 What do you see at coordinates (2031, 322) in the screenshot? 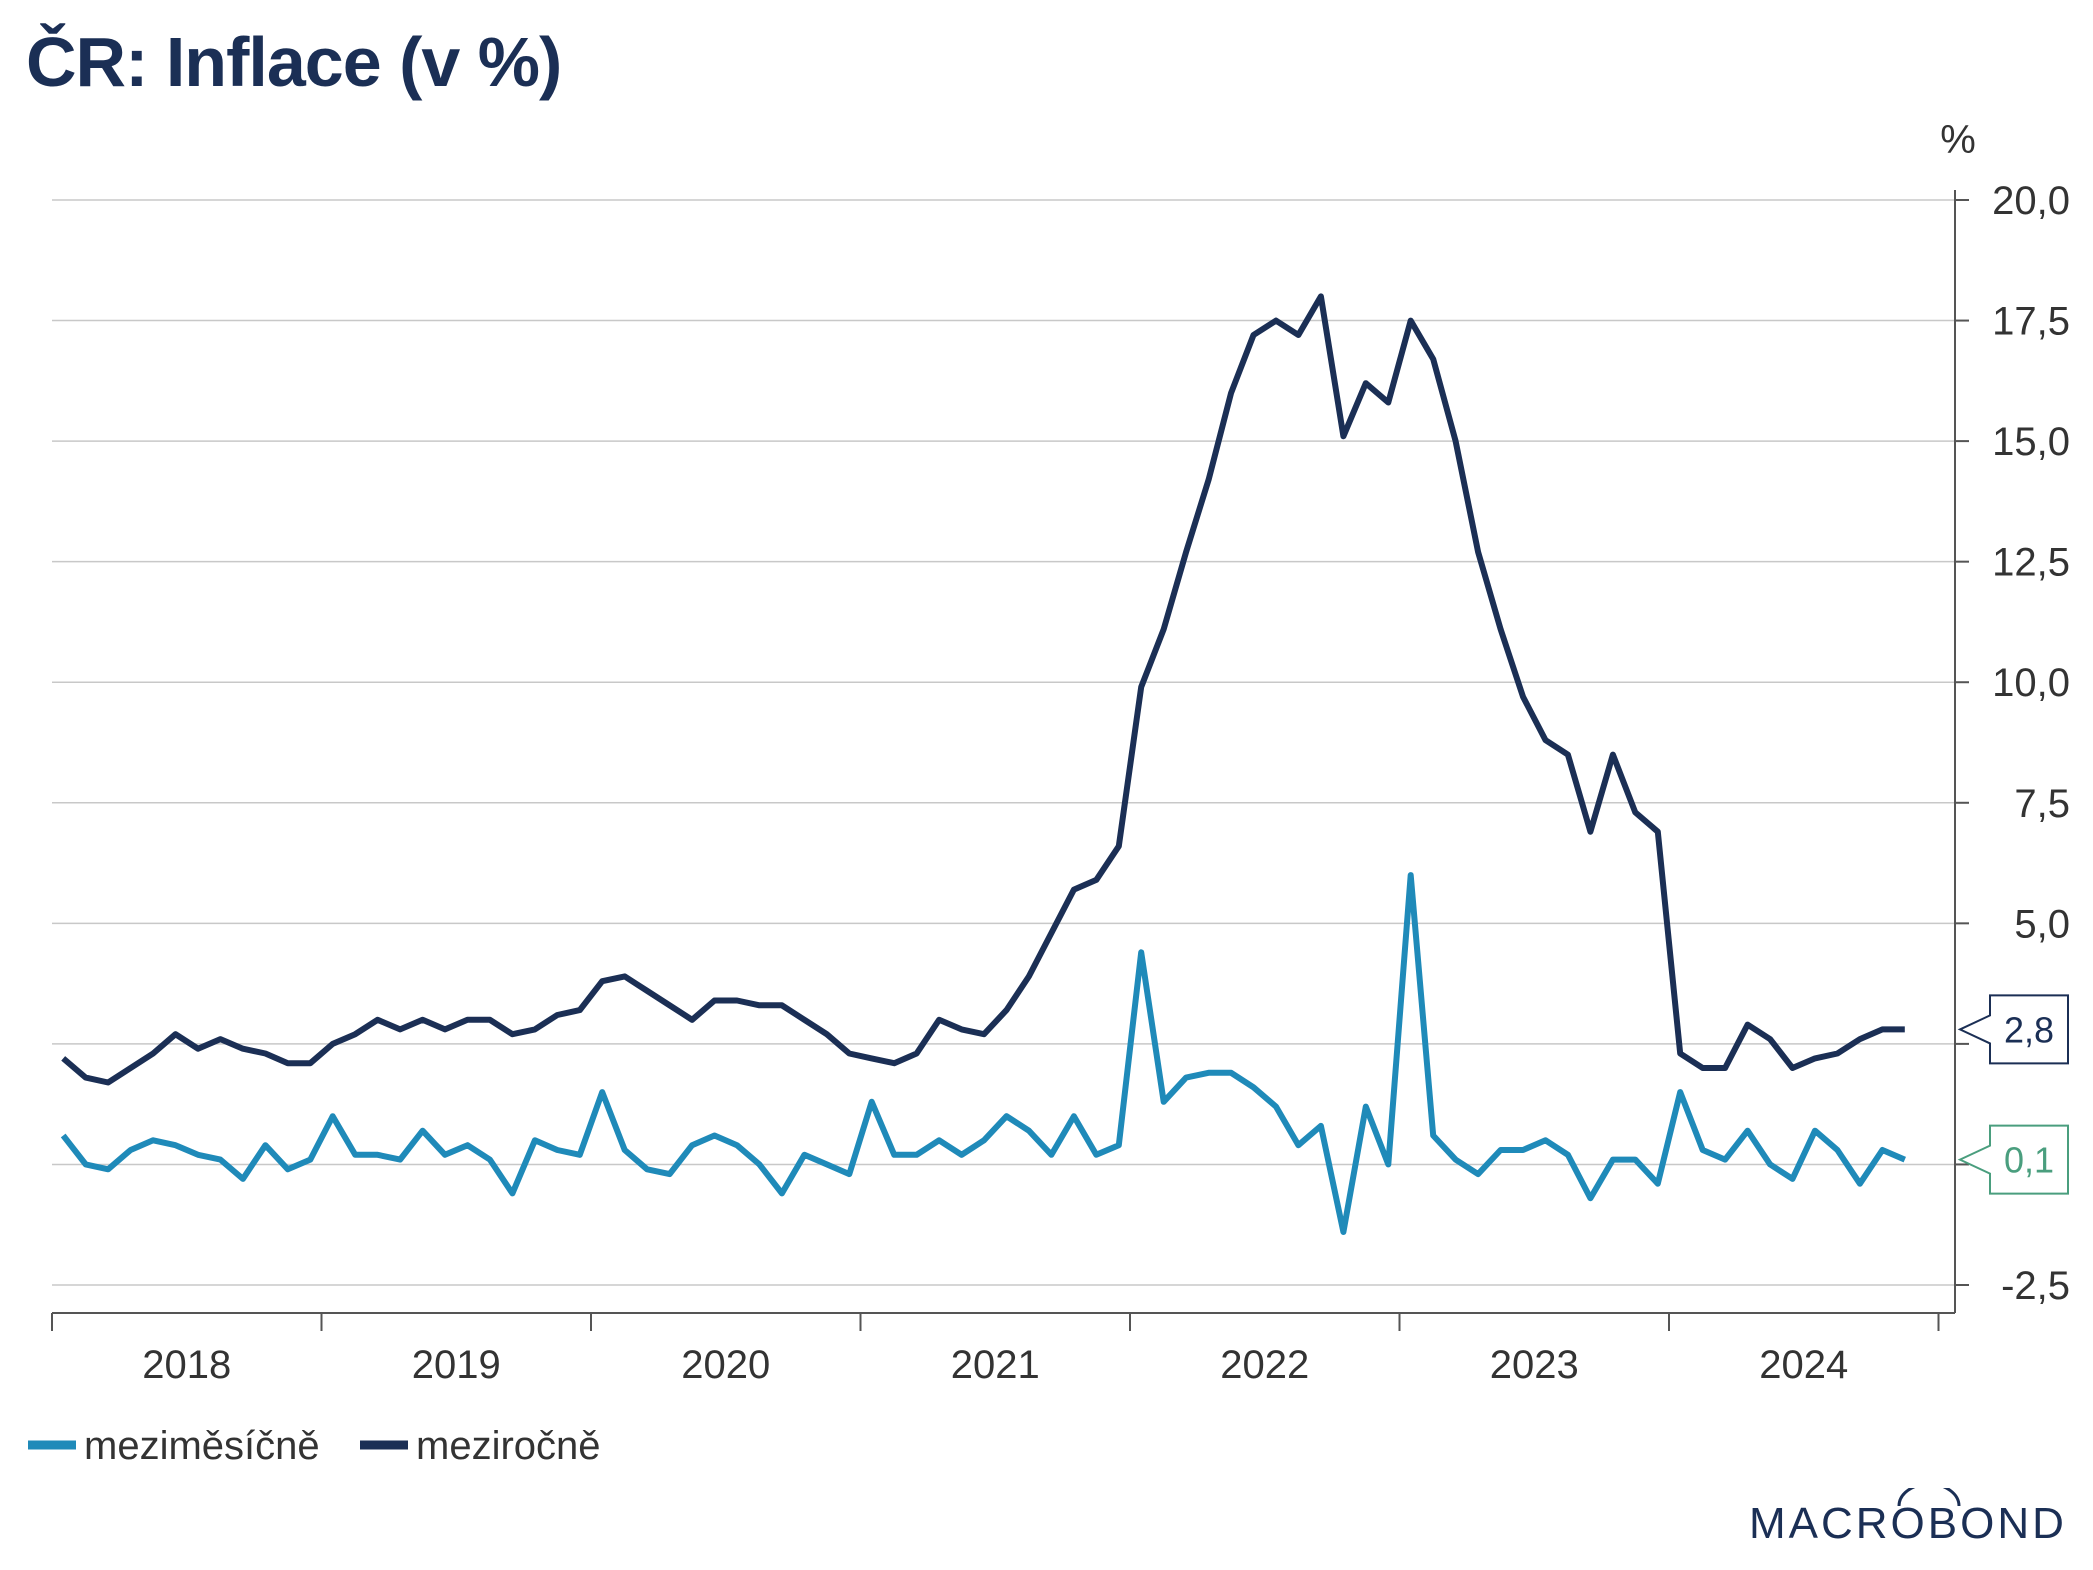
I see `y-tick-label: 17,5` at bounding box center [2031, 322].